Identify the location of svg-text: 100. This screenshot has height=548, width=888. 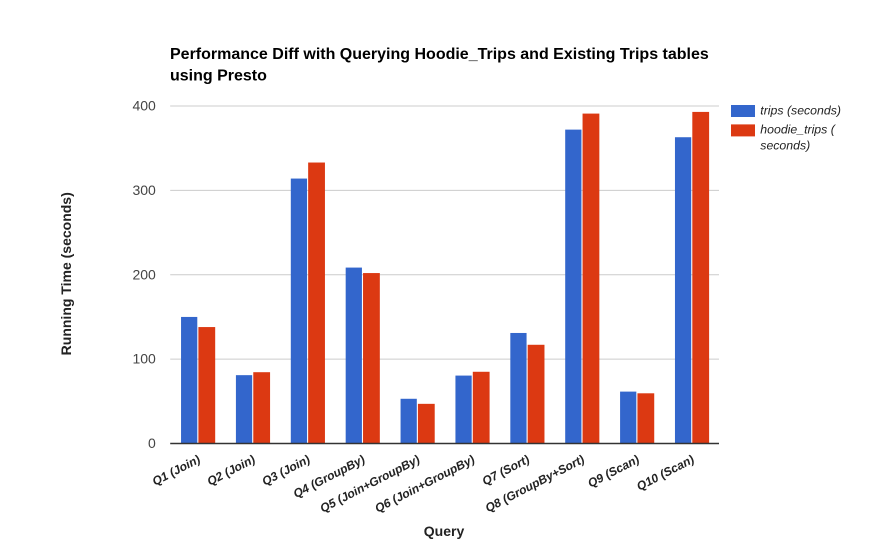
(144, 359).